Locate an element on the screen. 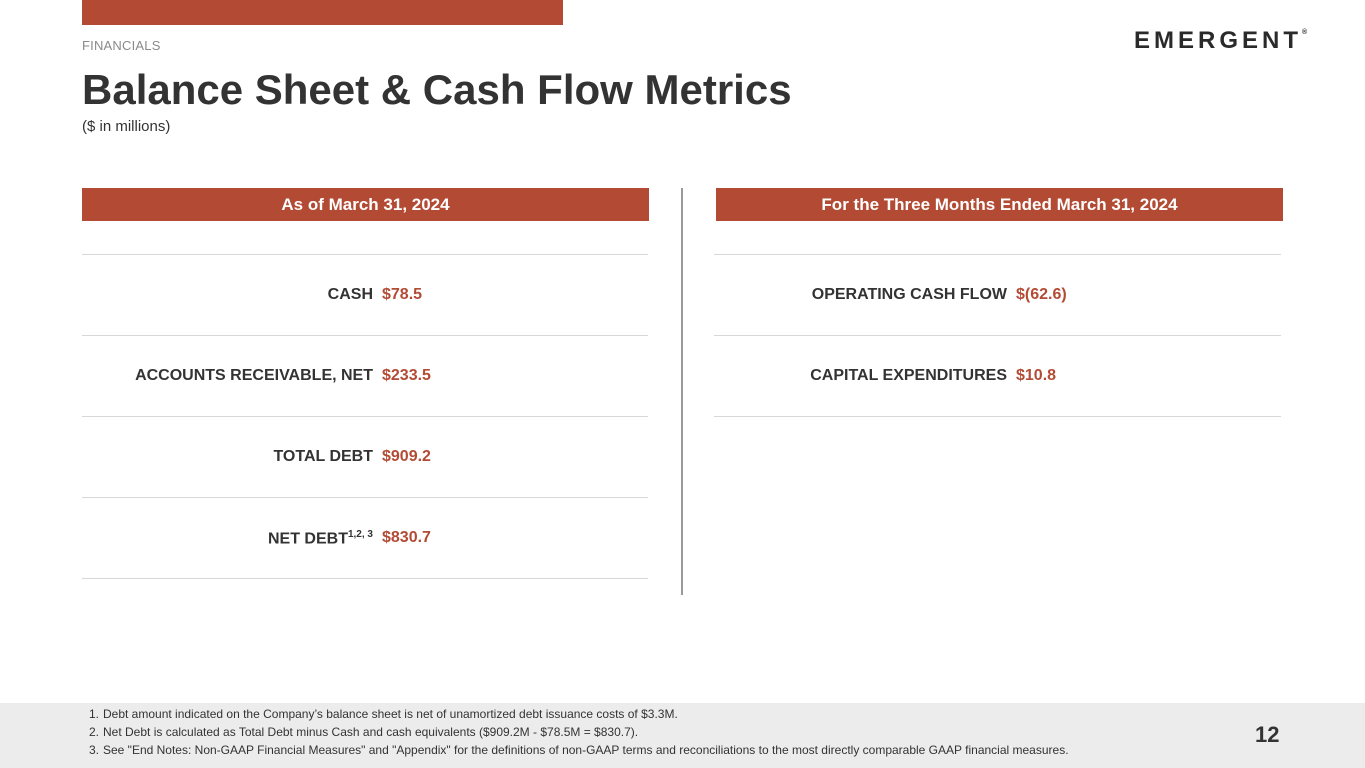  capital-expenditures-value: $10.8 is located at coordinates (1036, 375).